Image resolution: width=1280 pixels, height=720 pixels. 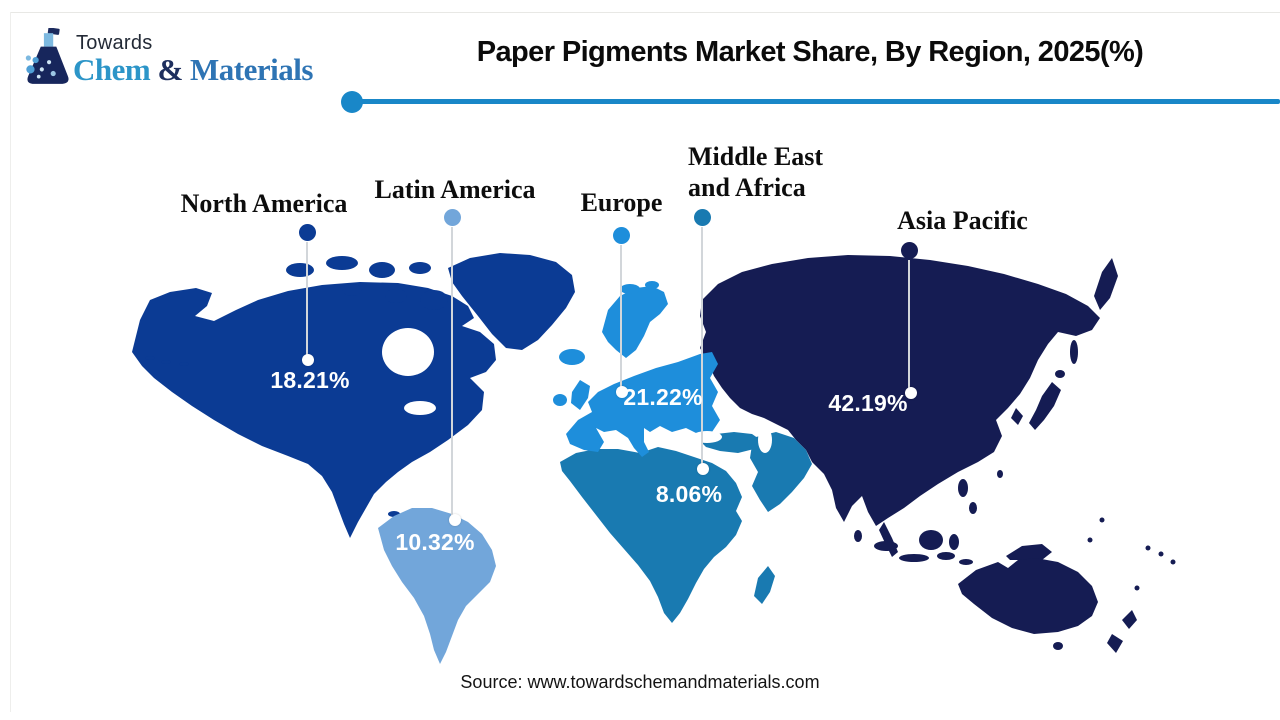 What do you see at coordinates (621, 202) in the screenshot?
I see `region-label-europe: Europe` at bounding box center [621, 202].